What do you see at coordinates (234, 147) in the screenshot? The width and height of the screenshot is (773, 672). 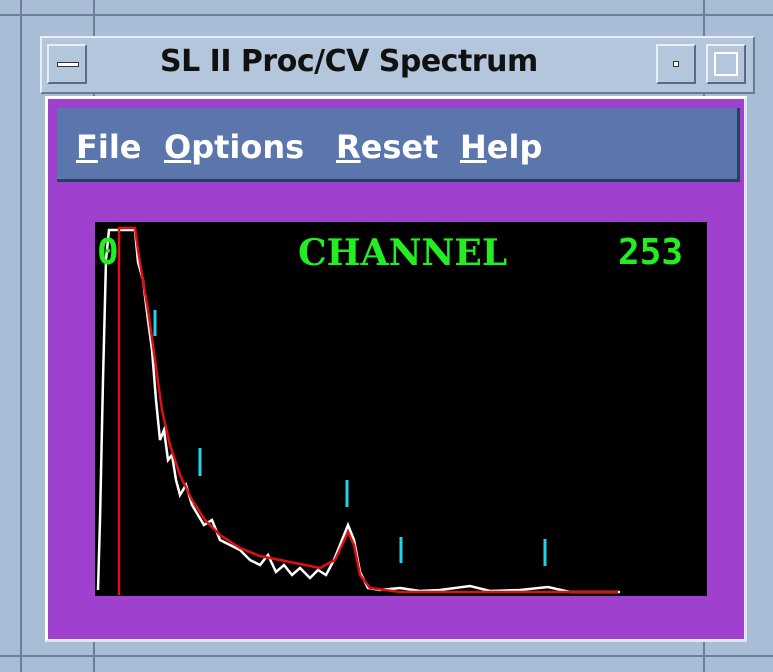 I see `menu-options: Options` at bounding box center [234, 147].